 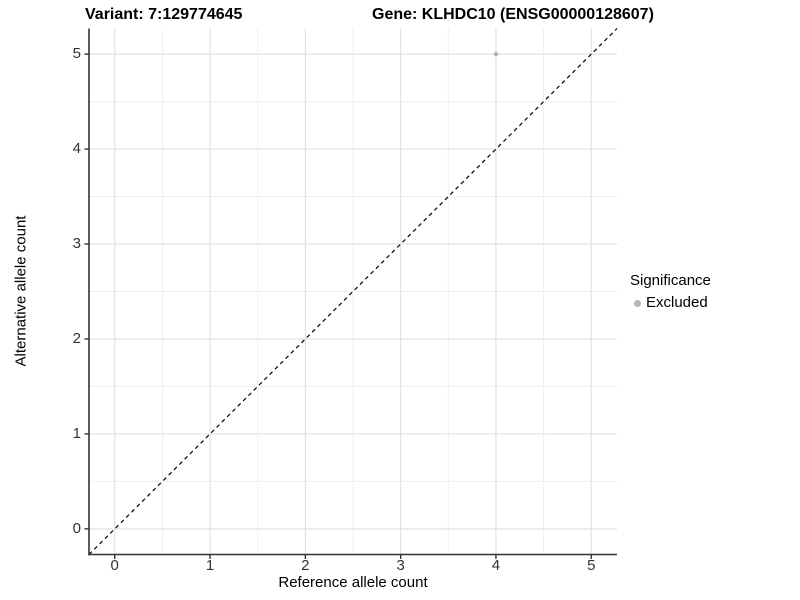 What do you see at coordinates (305, 565) in the screenshot?
I see `x-tick-label: 2` at bounding box center [305, 565].